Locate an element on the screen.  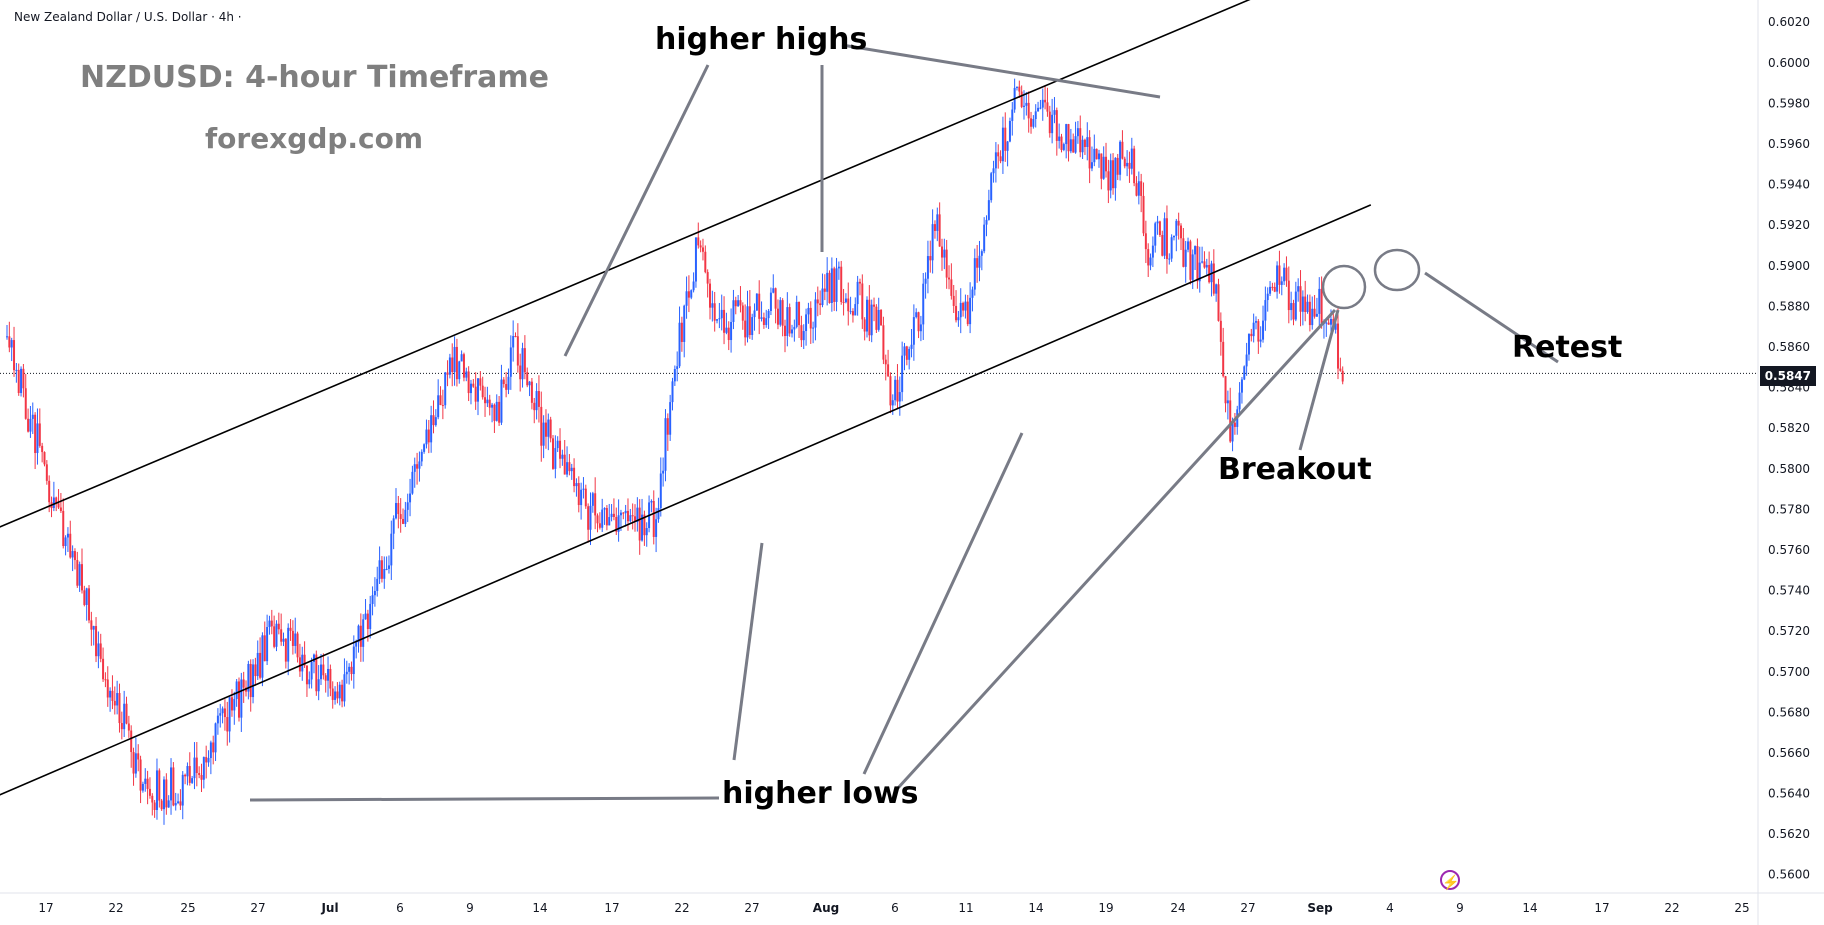
x-tick-label: 6 is located at coordinates (400, 908).